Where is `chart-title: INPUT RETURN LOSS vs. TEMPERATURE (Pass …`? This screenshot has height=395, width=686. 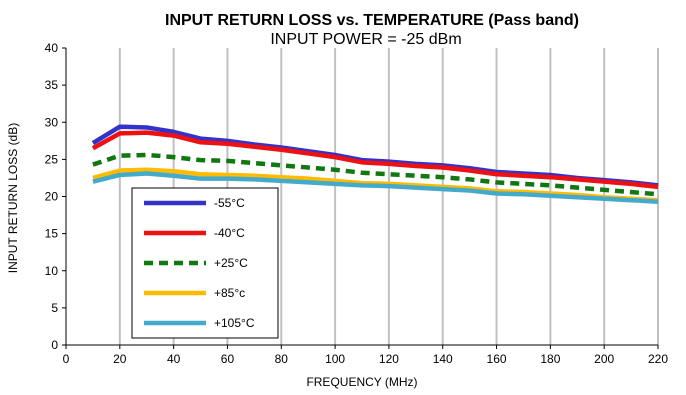 chart-title: INPUT RETURN LOSS vs. TEMPERATURE (Pass … is located at coordinates (372, 20).